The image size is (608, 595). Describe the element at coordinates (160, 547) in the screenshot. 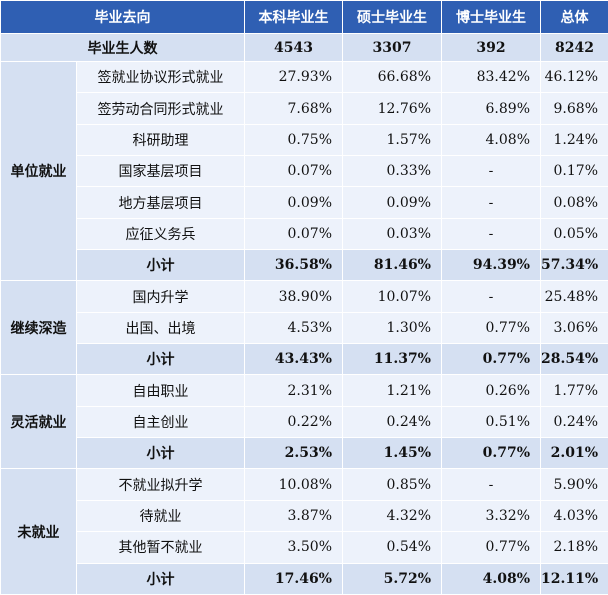

I see `row-label: 其他暂不就业` at that location.